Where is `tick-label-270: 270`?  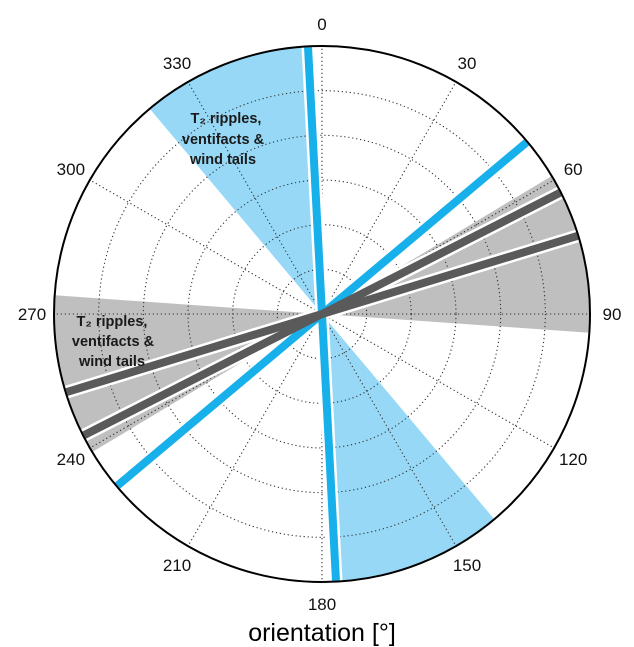
tick-label-270: 270 is located at coordinates (32, 314).